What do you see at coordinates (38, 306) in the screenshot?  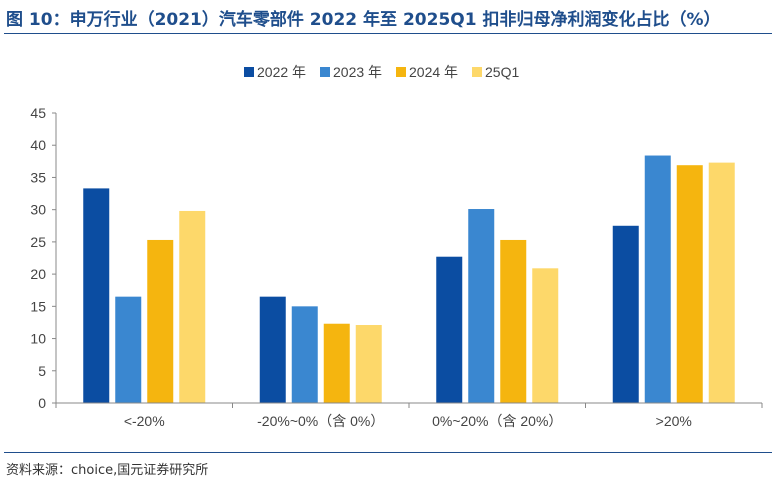 I see `y-tick-label: 15` at bounding box center [38, 306].